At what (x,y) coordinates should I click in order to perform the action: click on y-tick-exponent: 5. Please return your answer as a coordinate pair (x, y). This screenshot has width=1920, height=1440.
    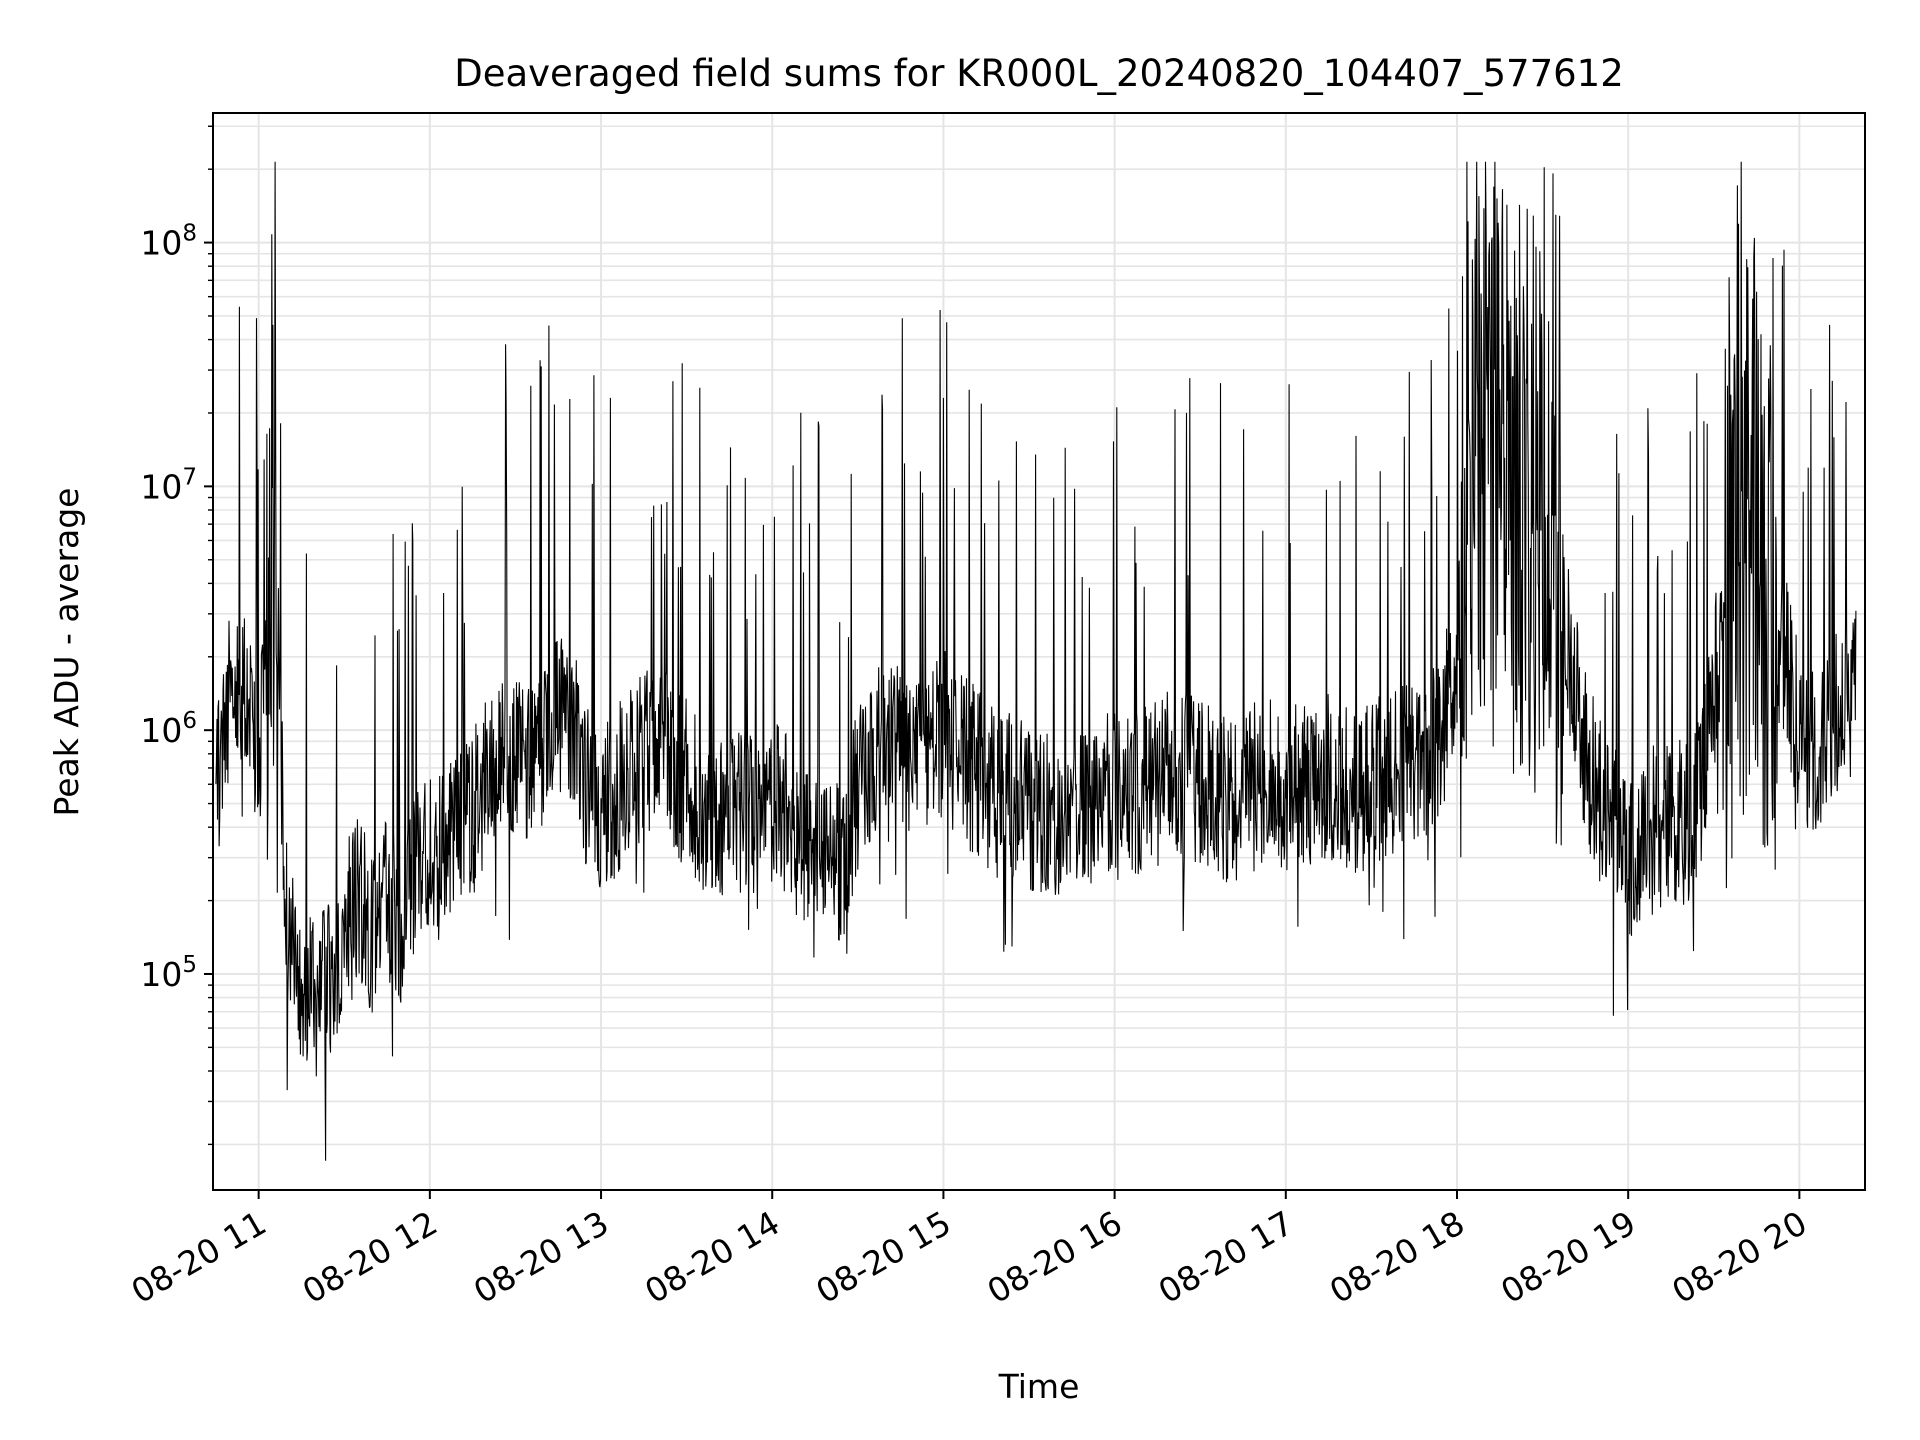
    Looking at the image, I should click on (189, 965).